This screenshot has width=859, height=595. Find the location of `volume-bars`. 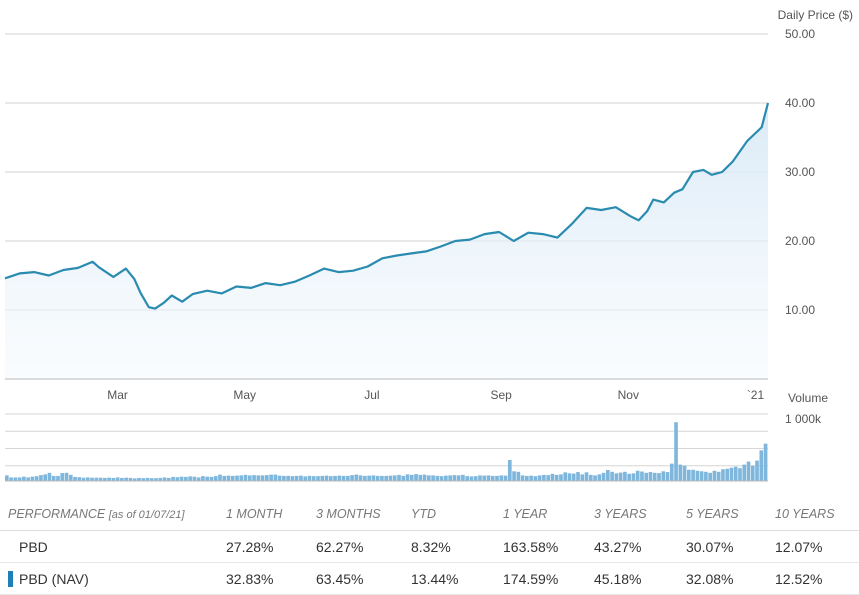

volume-bars is located at coordinates (386, 451).